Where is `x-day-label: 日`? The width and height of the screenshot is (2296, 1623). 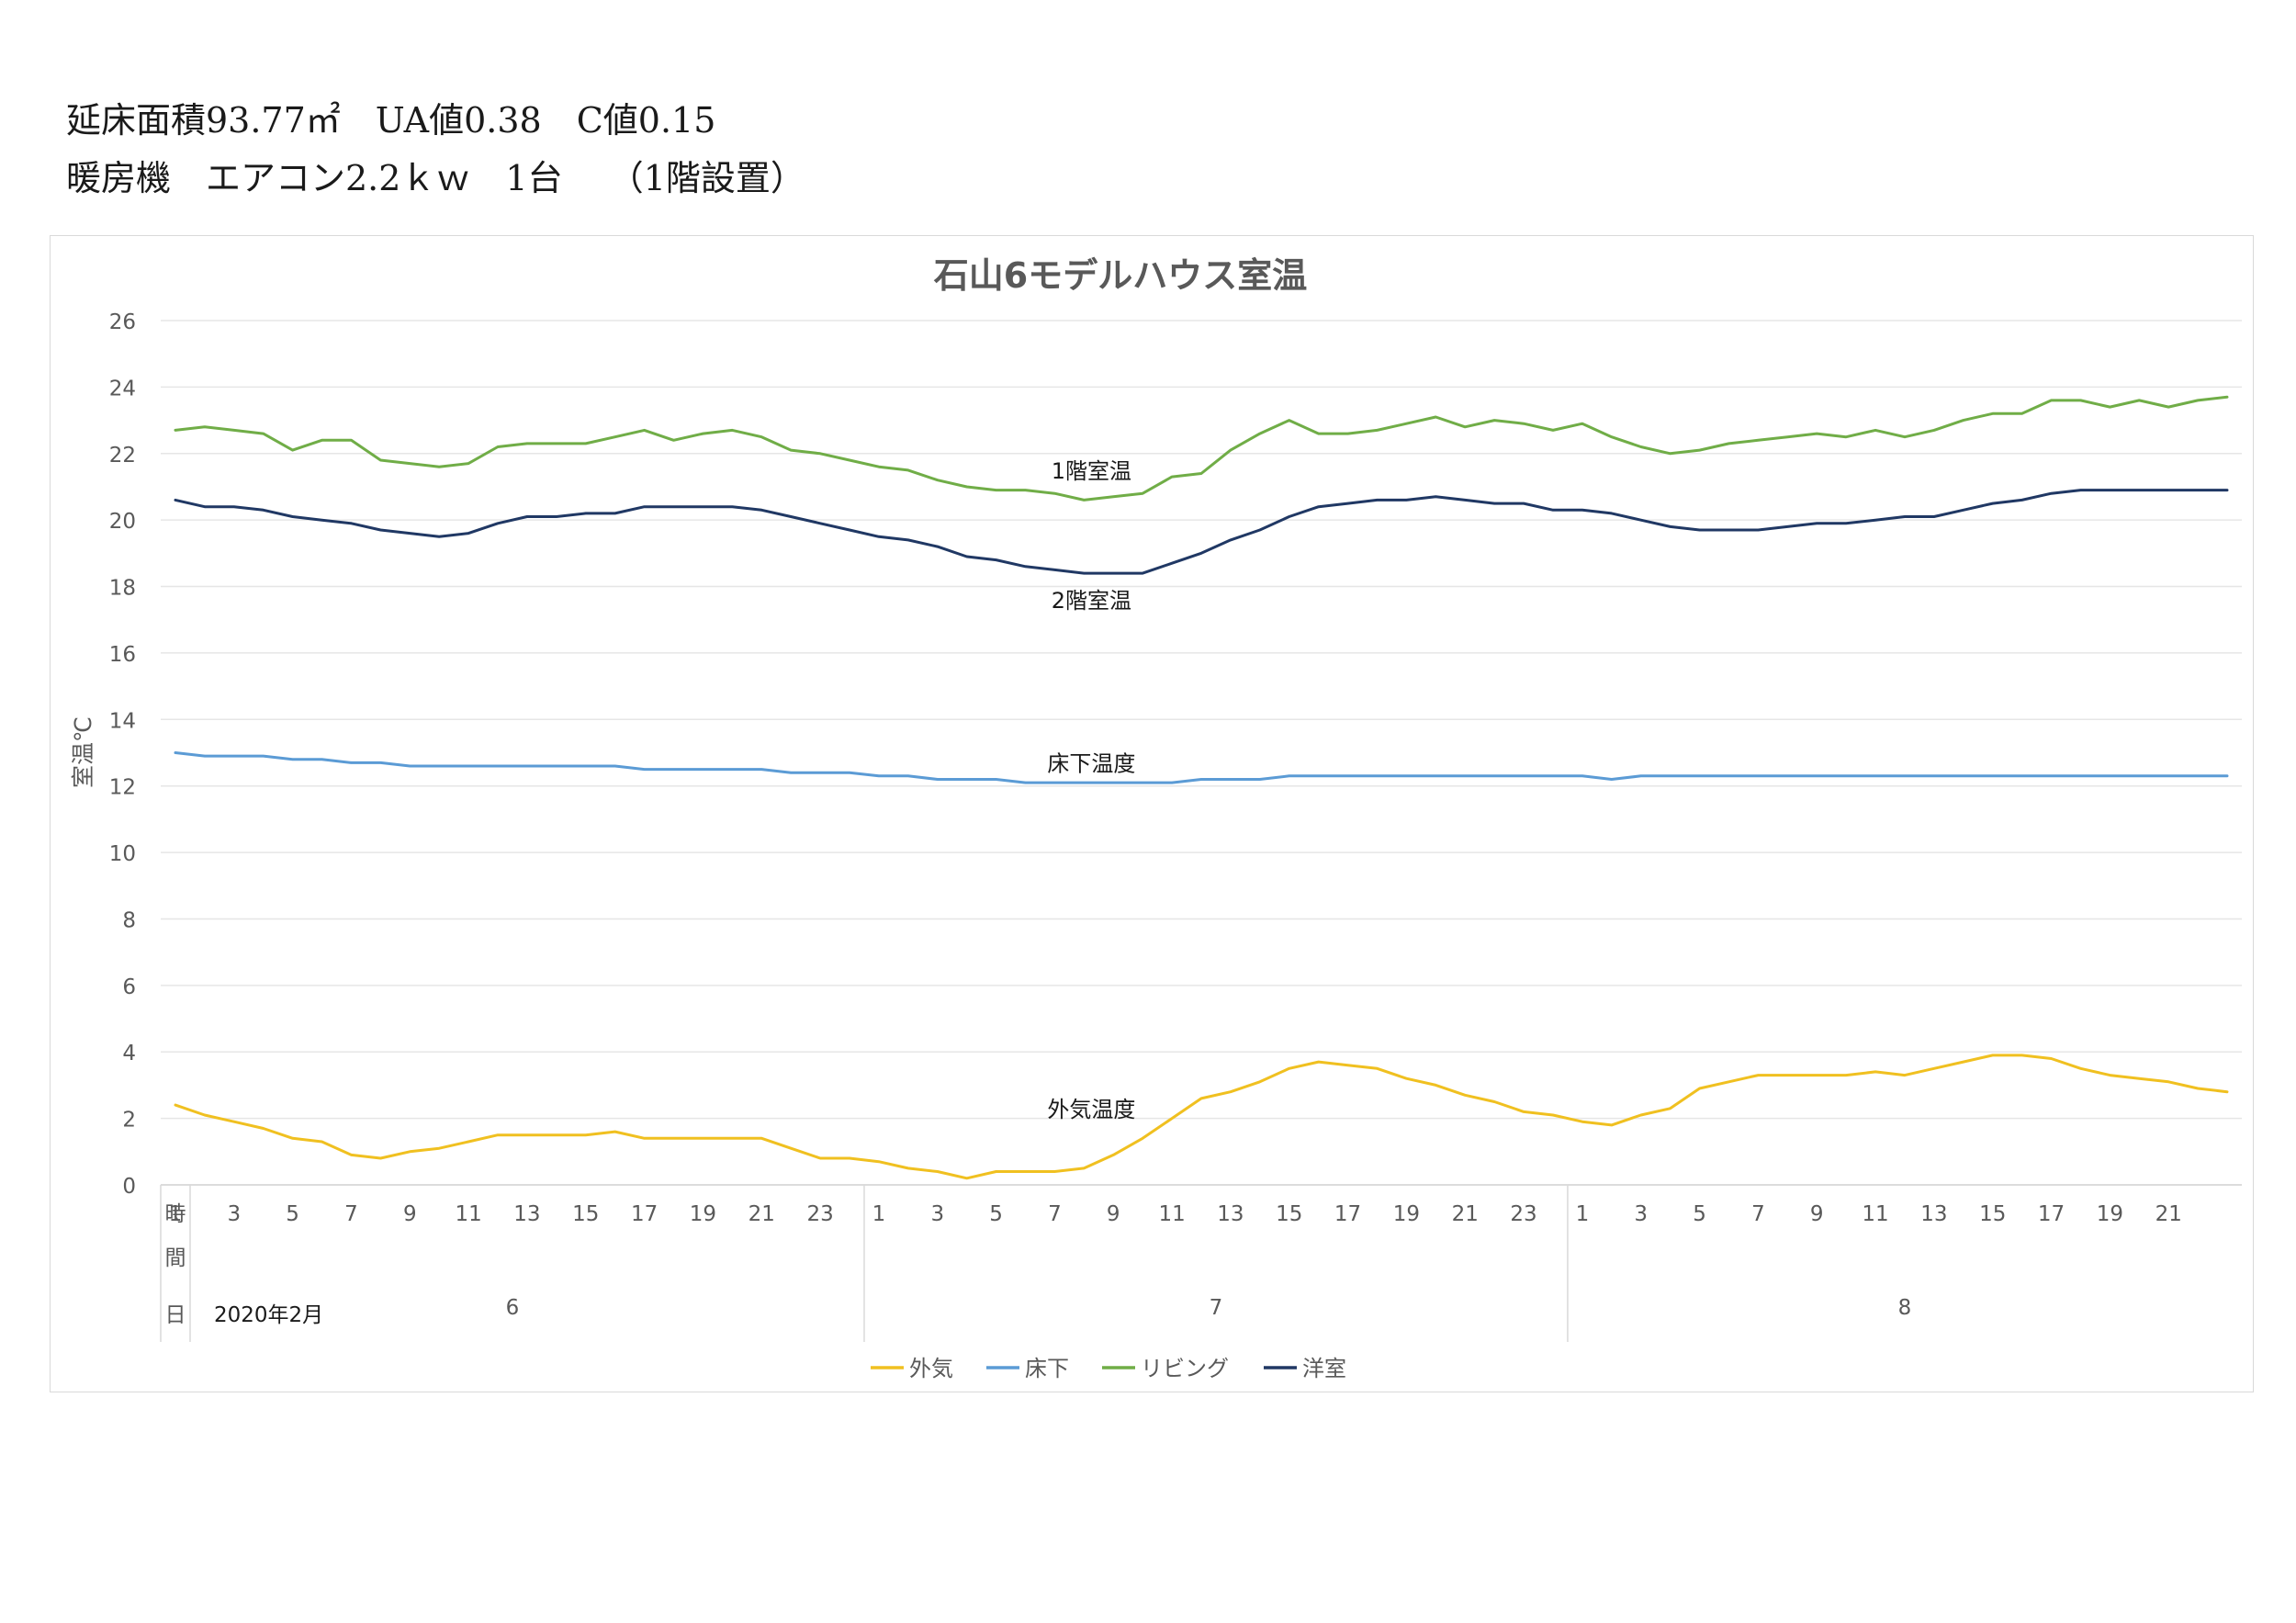
x-day-label: 日 is located at coordinates (175, 1315).